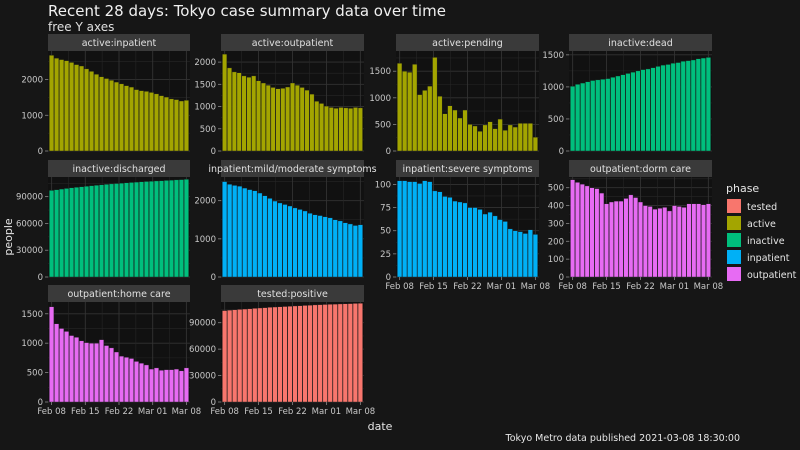 The height and width of the screenshot is (450, 800). I want to click on facet-label: inactive:dead, so click(640, 43).